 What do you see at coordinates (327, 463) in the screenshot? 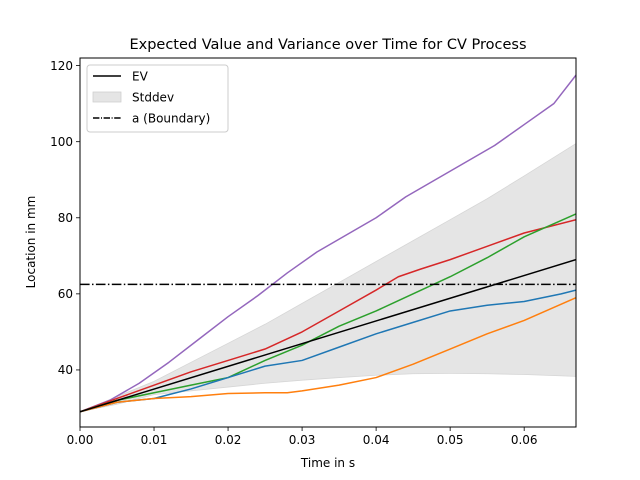
I see `x-axis-label: Time in s` at bounding box center [327, 463].